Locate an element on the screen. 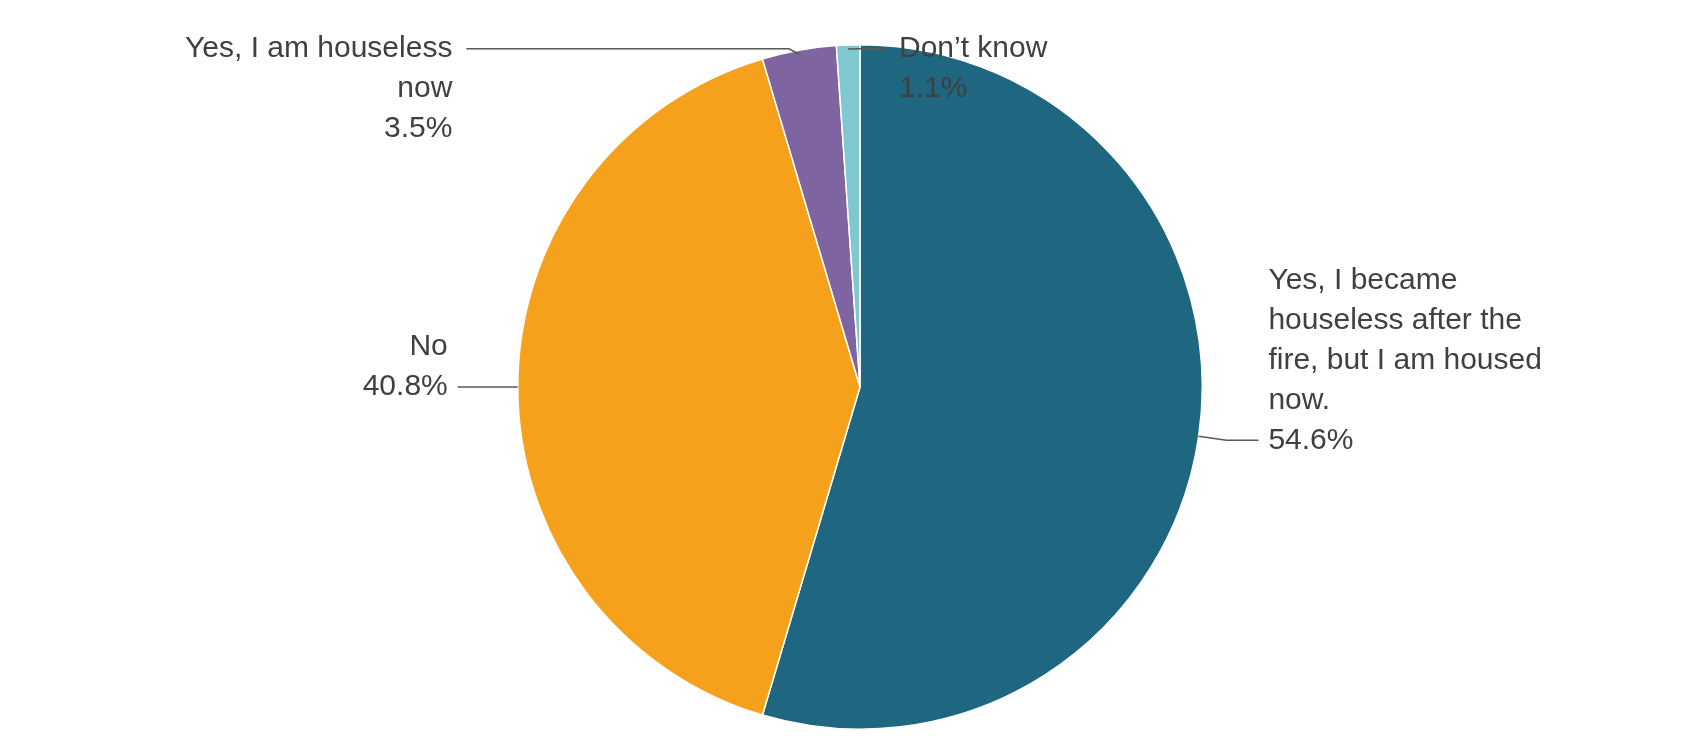 The height and width of the screenshot is (750, 1708). slice-label: No is located at coordinates (428, 345).